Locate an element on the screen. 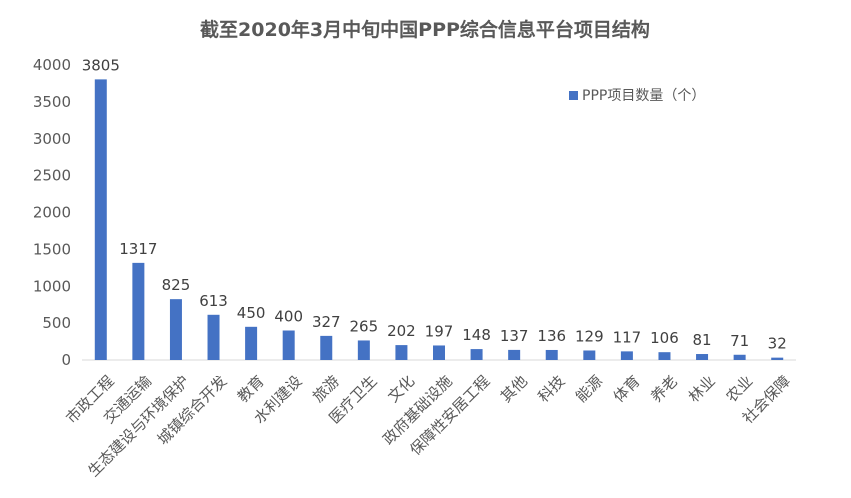  data-label: 197 is located at coordinates (439, 331).